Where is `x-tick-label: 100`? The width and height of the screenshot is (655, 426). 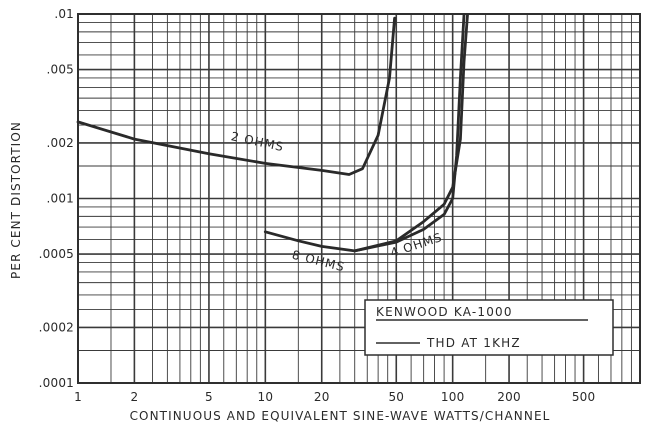
x-tick-label: 100 is located at coordinates (453, 397).